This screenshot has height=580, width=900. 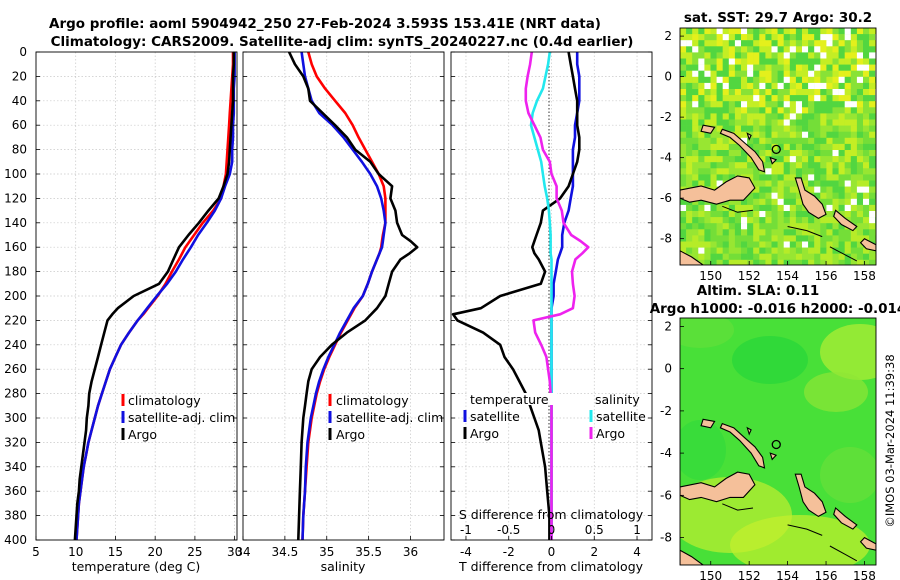 I want to click on map-y-tick-label: -2, so click(x=666, y=117).